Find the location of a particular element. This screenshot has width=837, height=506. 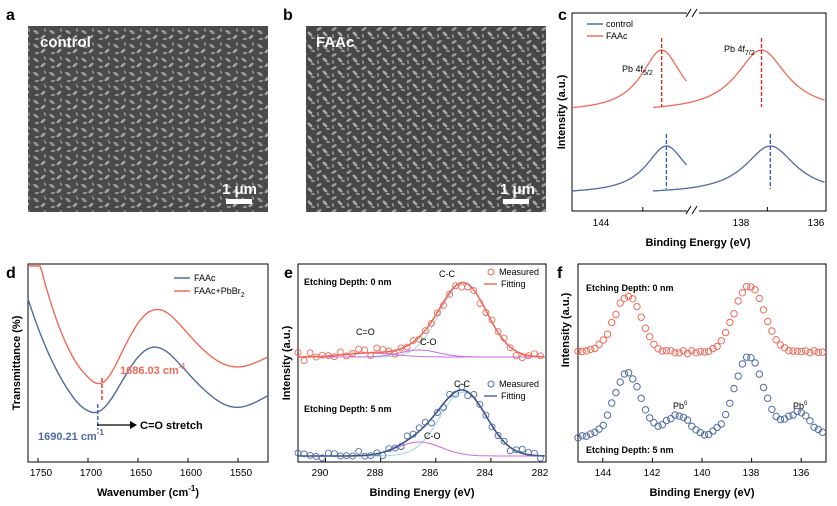

subtitle-e-5nm: Etching Depth: 5 nm is located at coordinates (348, 409).